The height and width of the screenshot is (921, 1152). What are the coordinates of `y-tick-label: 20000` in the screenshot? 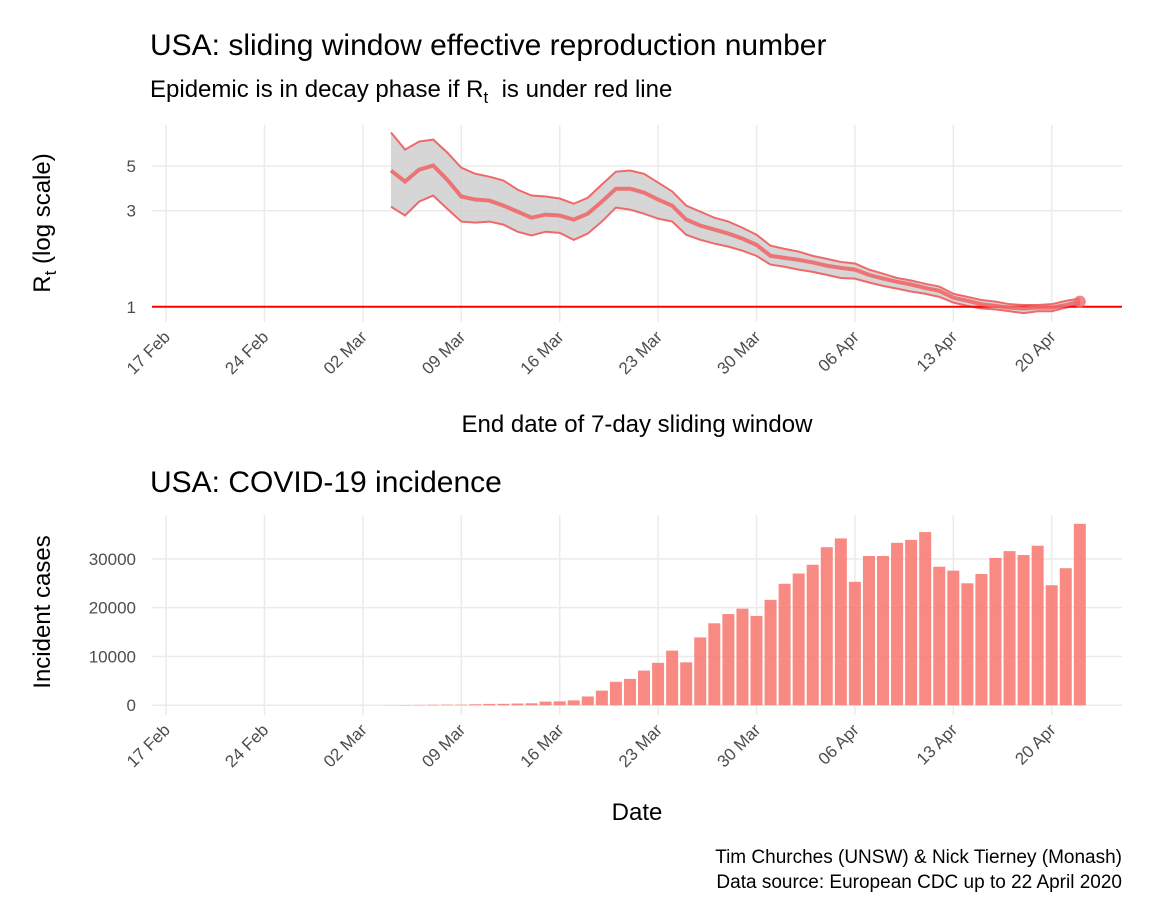 It's located at (112, 608).